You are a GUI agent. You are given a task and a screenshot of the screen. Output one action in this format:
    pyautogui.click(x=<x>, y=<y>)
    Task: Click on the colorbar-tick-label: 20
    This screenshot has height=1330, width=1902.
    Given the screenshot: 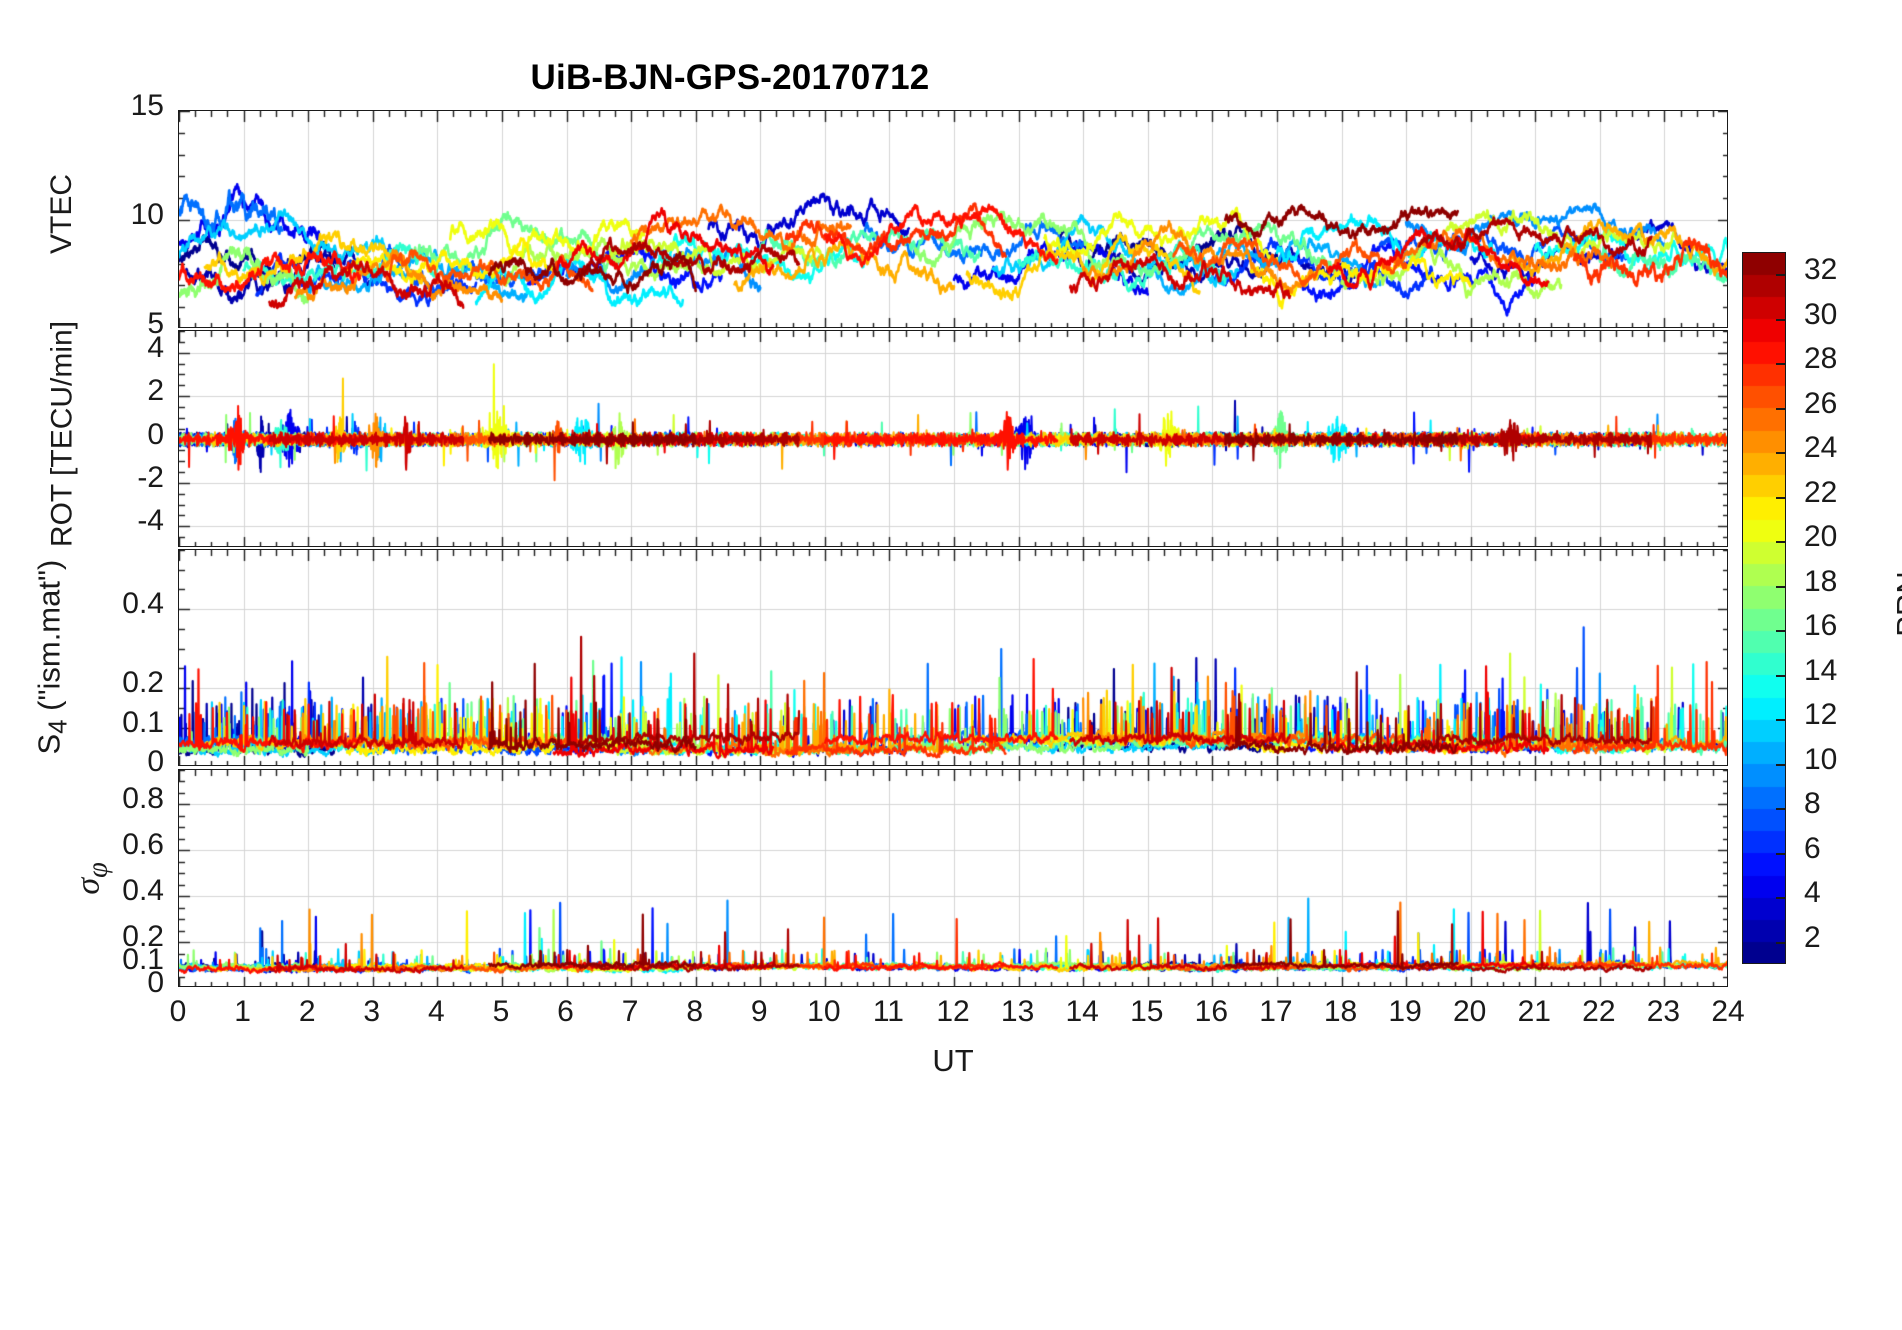 What is the action you would take?
    pyautogui.click(x=1821, y=537)
    